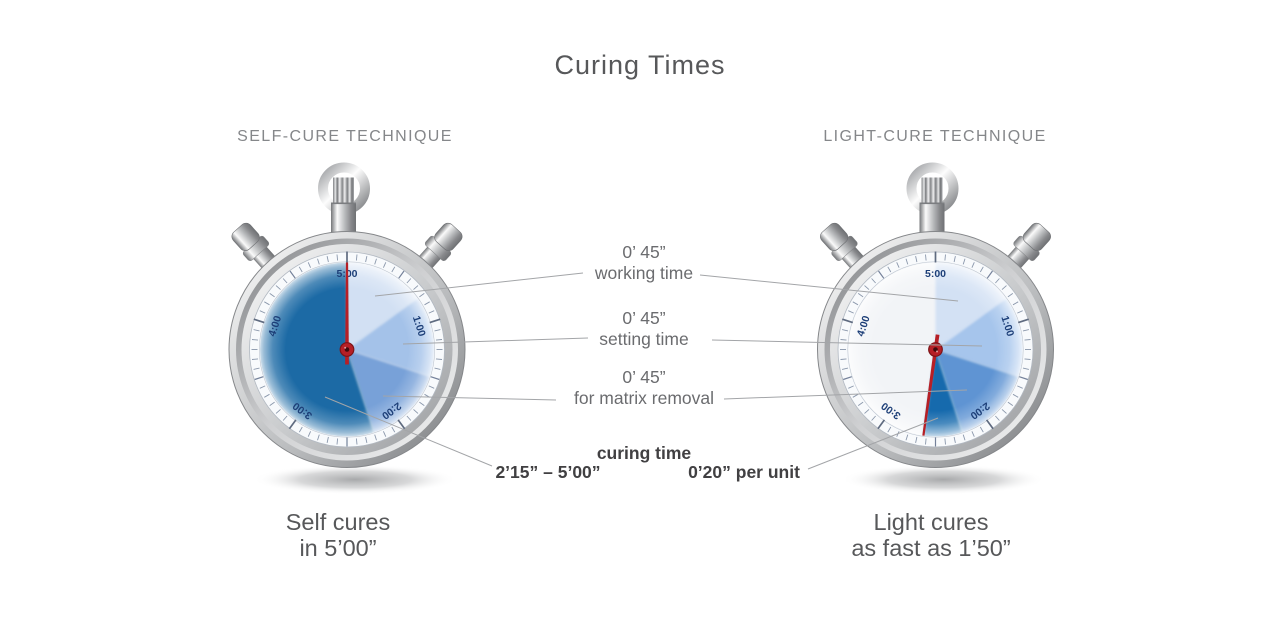  Describe the element at coordinates (644, 377) in the screenshot. I see `annotation-matrix-removal-value: 0’ 45”` at that location.